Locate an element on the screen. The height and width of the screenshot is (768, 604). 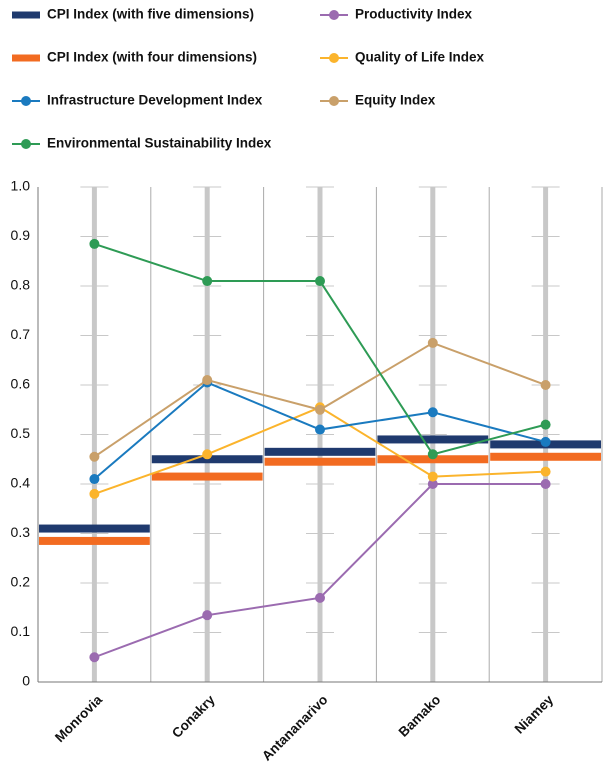
legend-label: Environmental Sustainability Index is located at coordinates (159, 143).